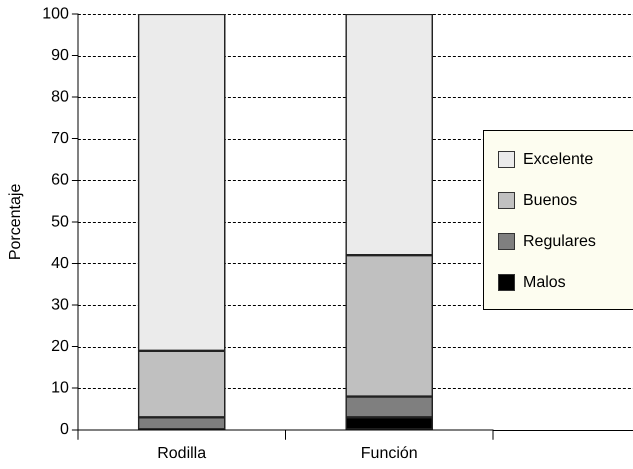 This screenshot has height=469, width=633. What do you see at coordinates (60, 180) in the screenshot?
I see `y-tick-label: 60` at bounding box center [60, 180].